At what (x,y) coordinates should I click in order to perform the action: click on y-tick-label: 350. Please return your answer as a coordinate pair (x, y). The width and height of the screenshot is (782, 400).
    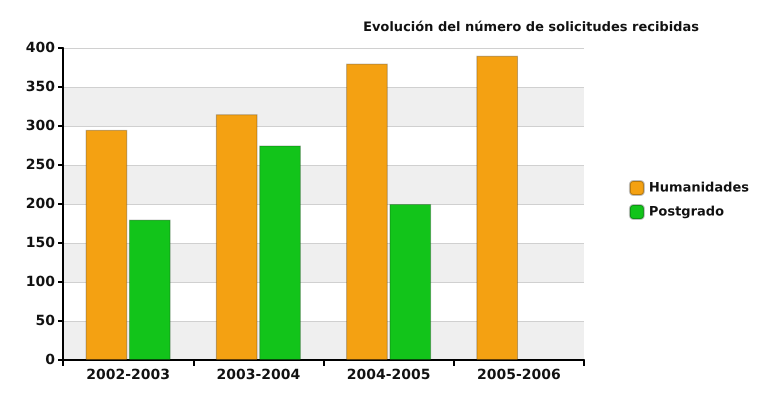
    Looking at the image, I should click on (41, 87).